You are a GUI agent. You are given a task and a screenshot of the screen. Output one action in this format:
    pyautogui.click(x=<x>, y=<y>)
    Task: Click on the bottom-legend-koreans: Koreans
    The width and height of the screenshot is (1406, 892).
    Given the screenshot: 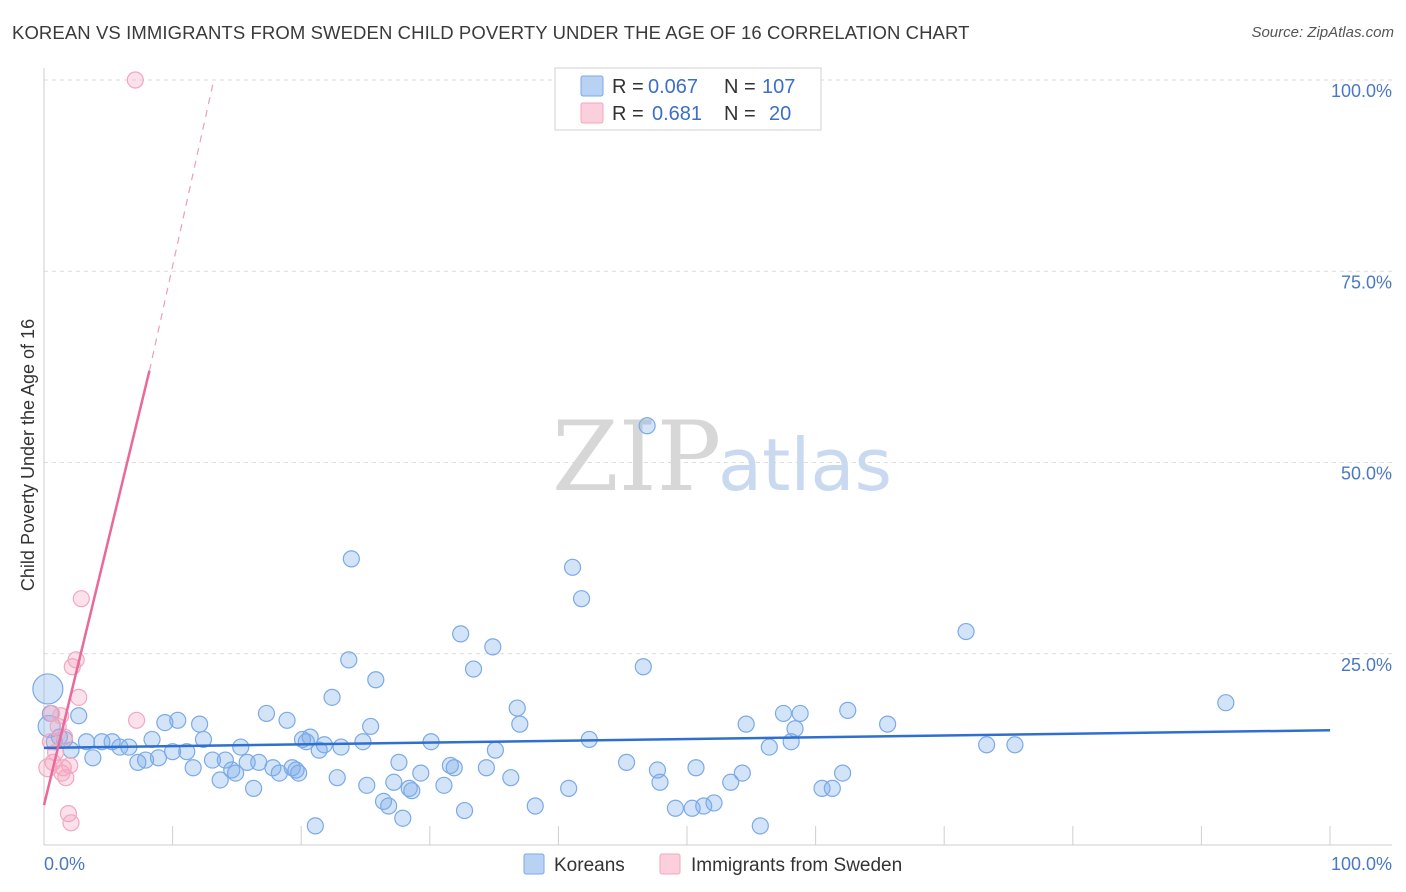 What is the action you would take?
    pyautogui.click(x=589, y=865)
    